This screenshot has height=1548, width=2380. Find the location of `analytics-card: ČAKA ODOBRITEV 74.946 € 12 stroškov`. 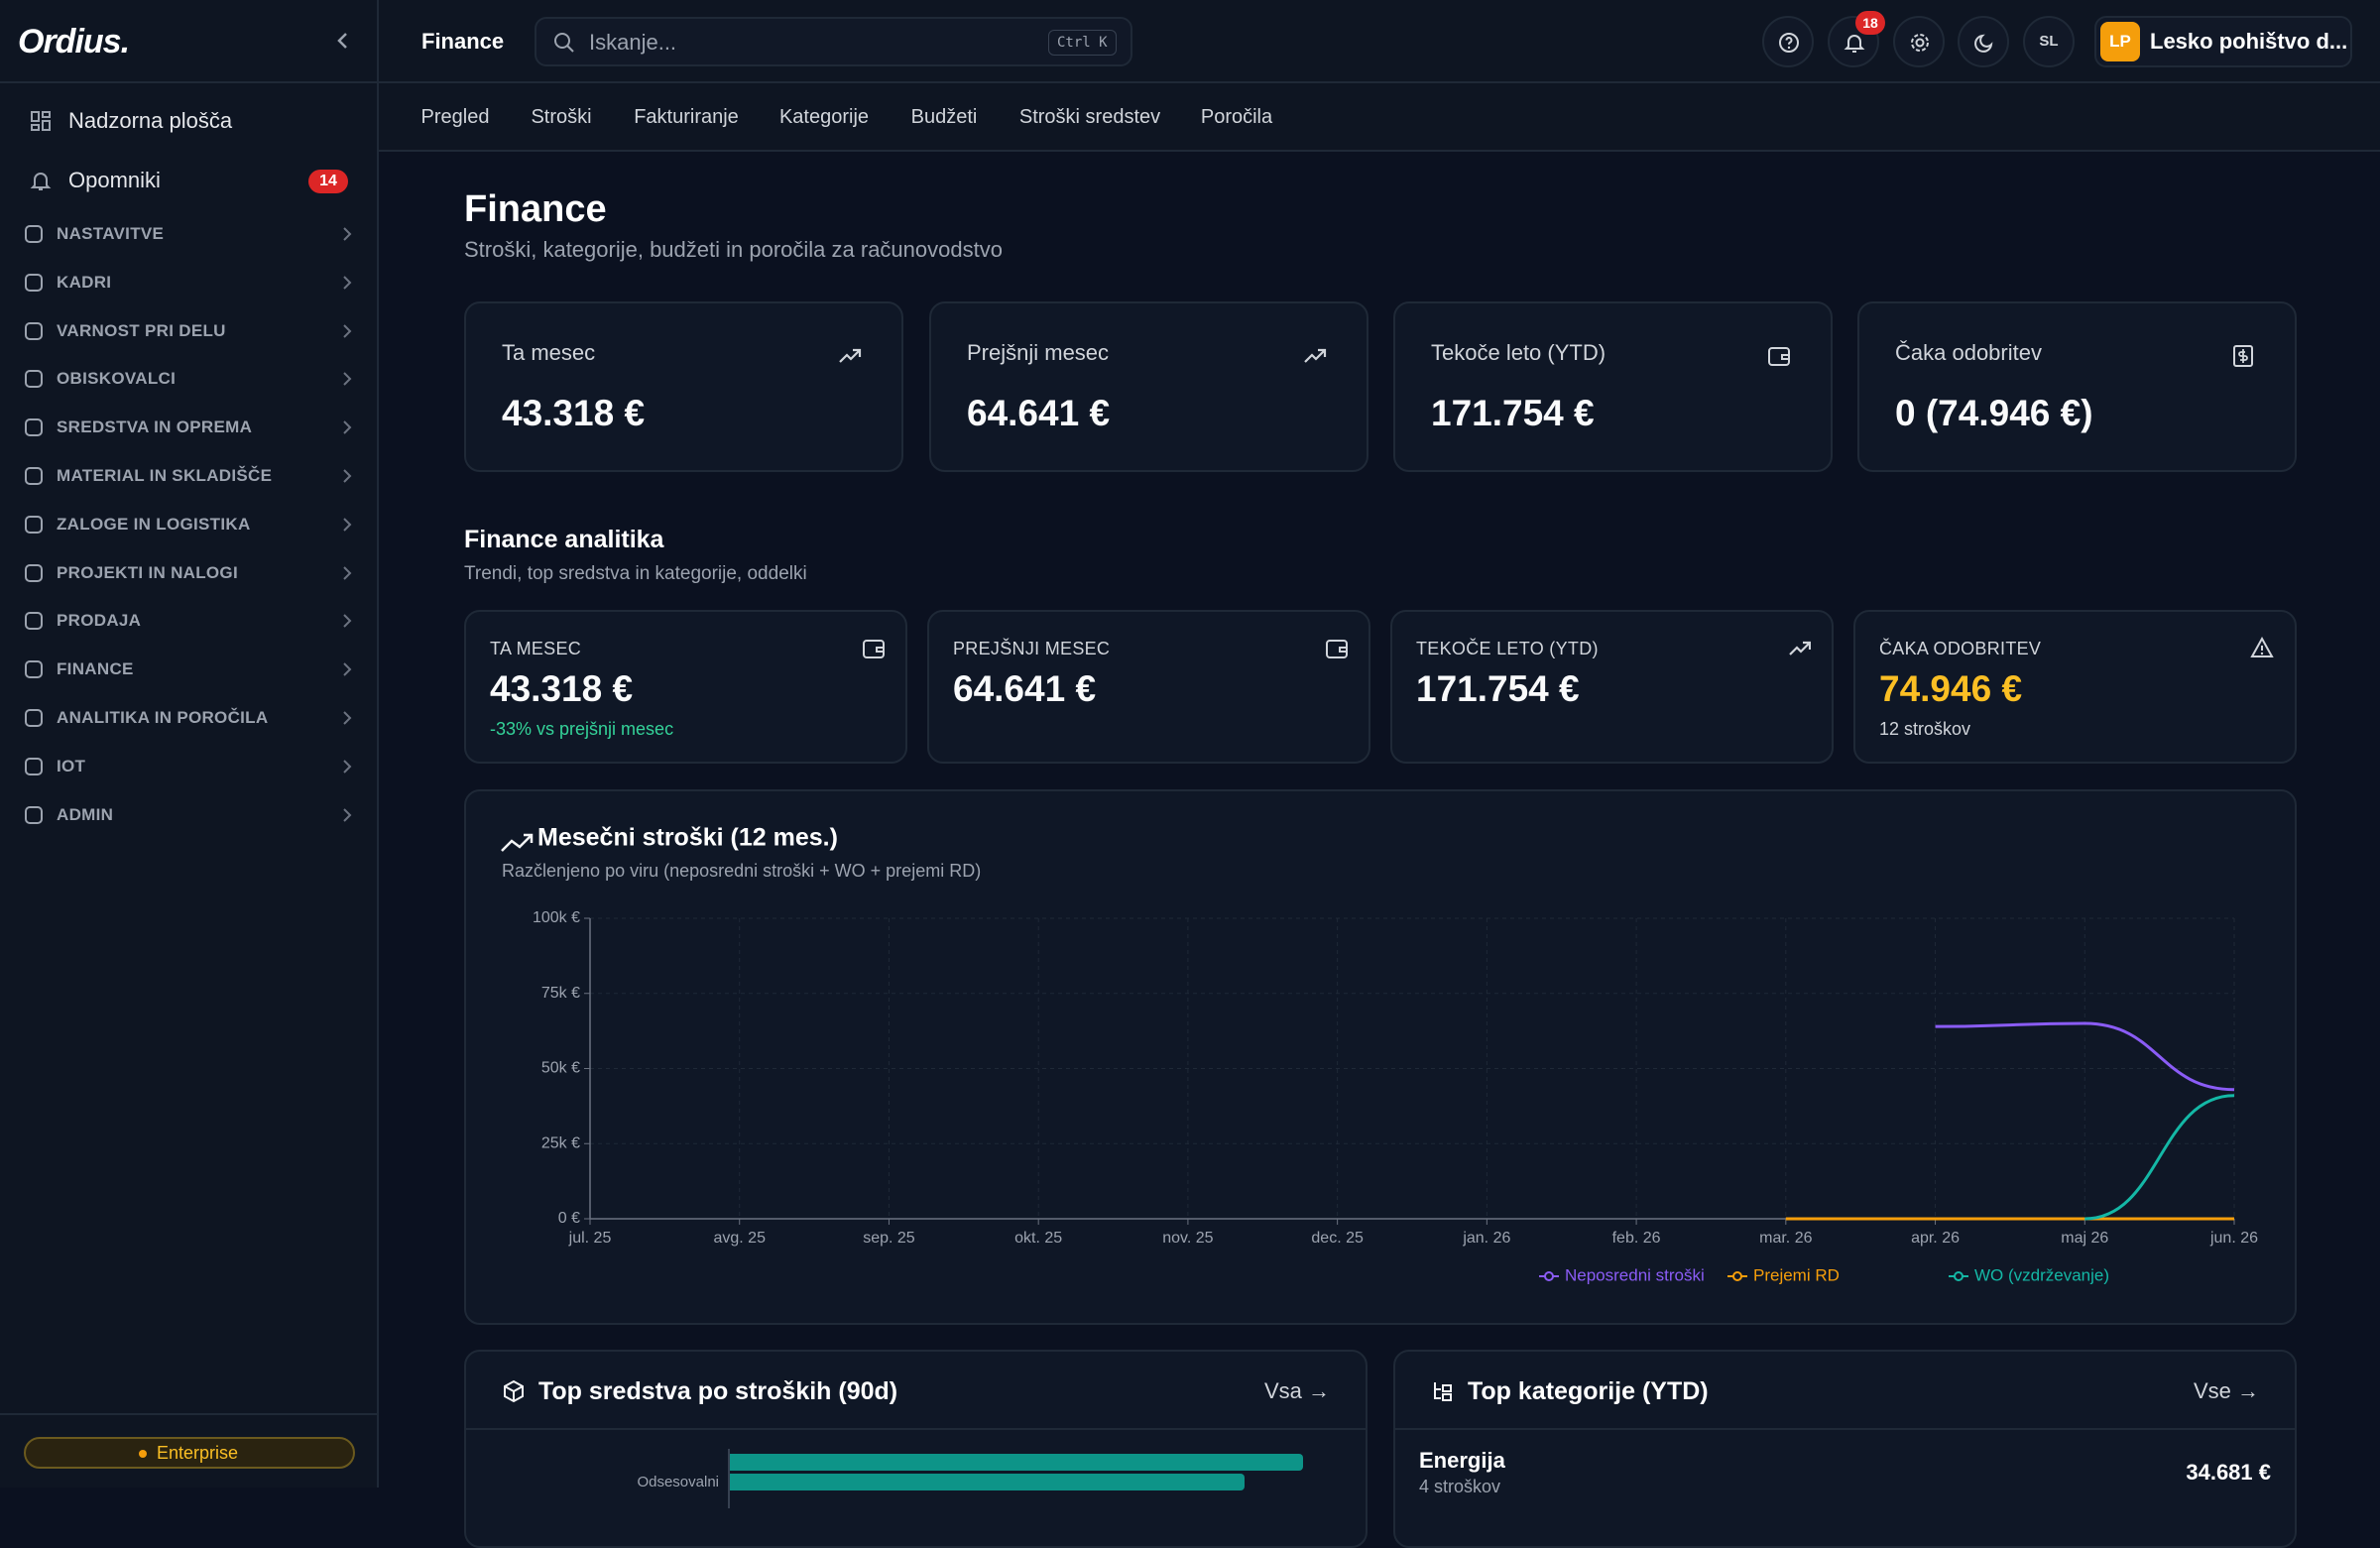

analytics-card: ČAKA ODOBRITEV 74.946 € 12 stroškov is located at coordinates (2075, 687).